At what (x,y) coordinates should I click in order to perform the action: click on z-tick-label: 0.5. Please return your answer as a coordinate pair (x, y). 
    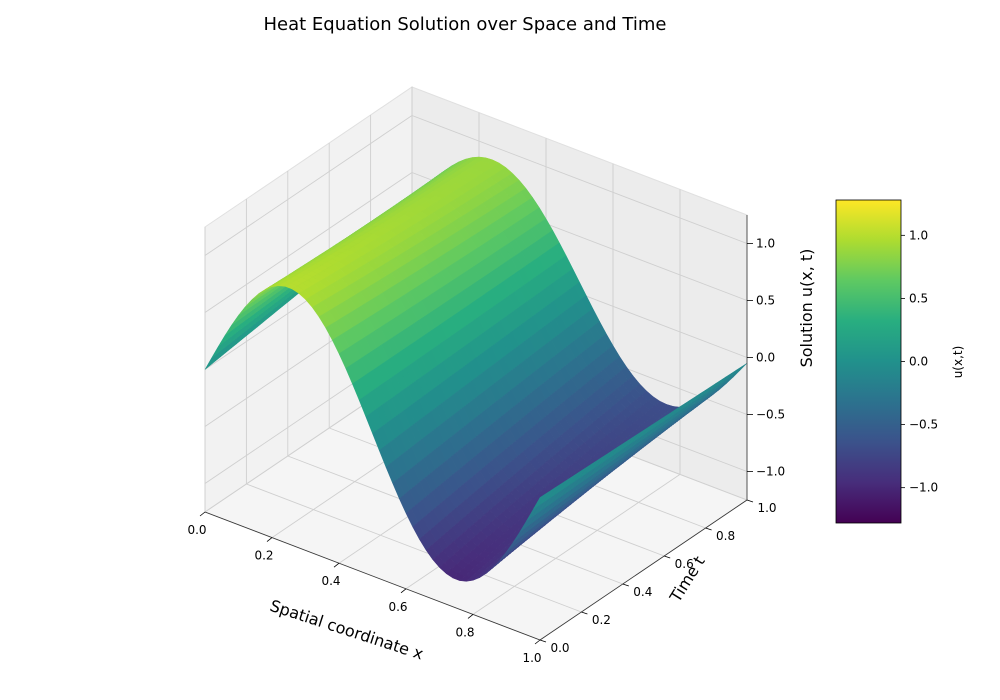
    Looking at the image, I should click on (765, 301).